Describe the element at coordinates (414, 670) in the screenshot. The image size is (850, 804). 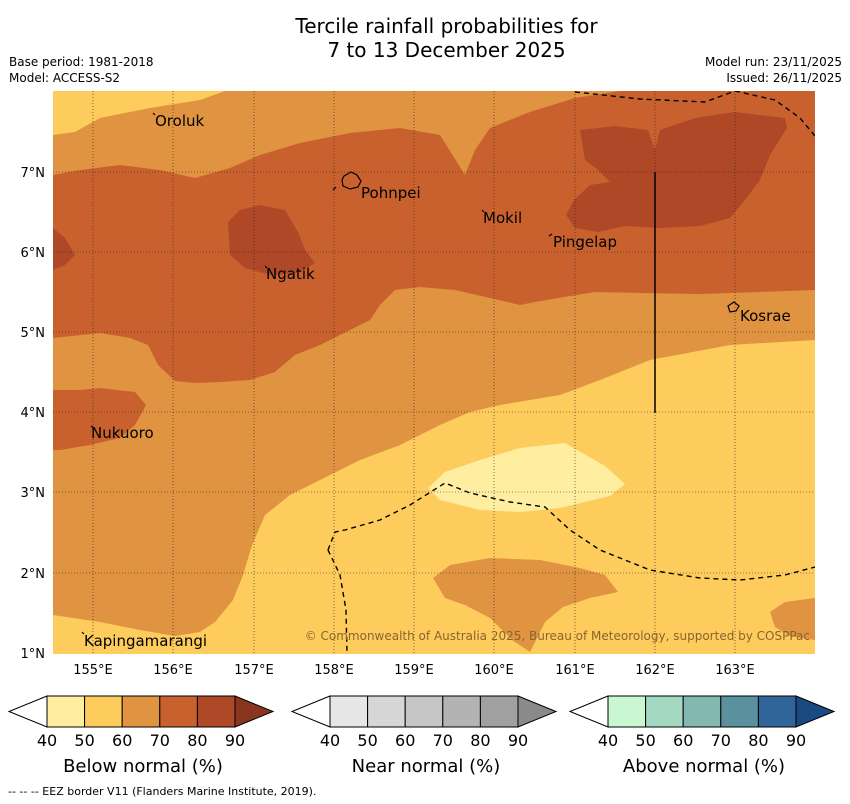
I see `lon-label-159e: 159°E` at that location.